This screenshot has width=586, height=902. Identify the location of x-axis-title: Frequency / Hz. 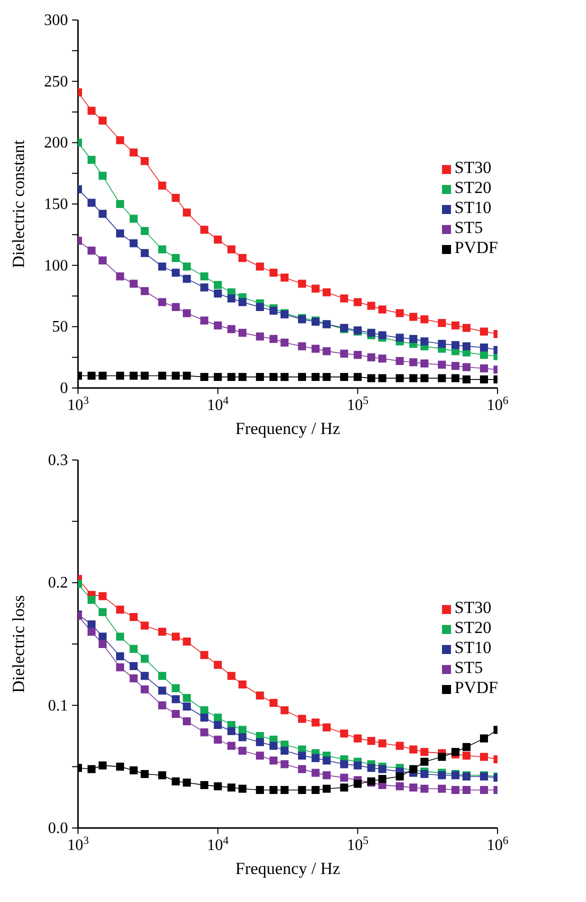
(288, 428).